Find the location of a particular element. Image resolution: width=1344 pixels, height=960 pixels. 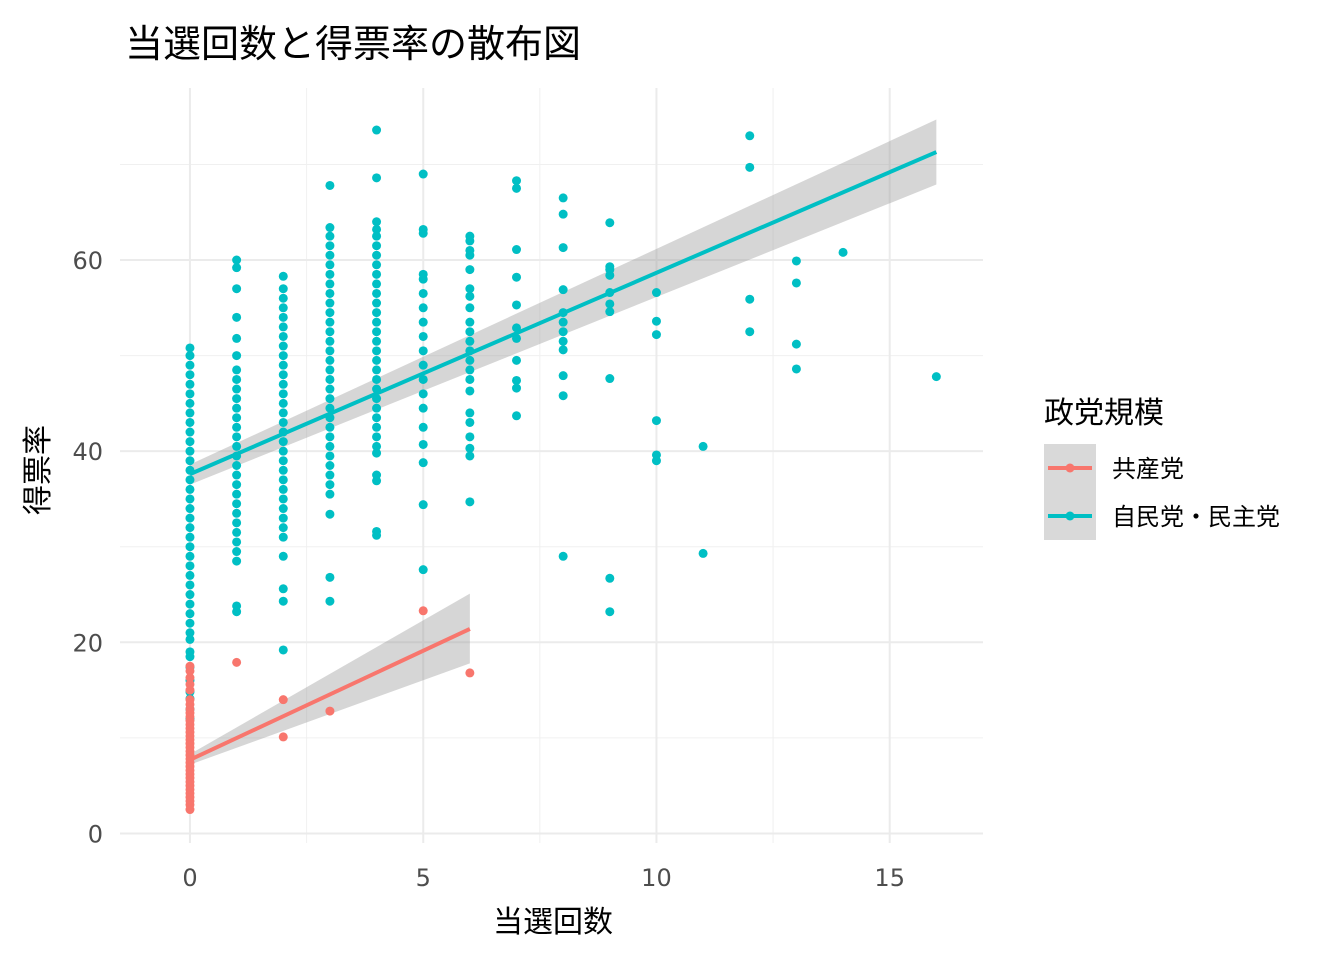

x-tick-label: 10 is located at coordinates (656, 878).